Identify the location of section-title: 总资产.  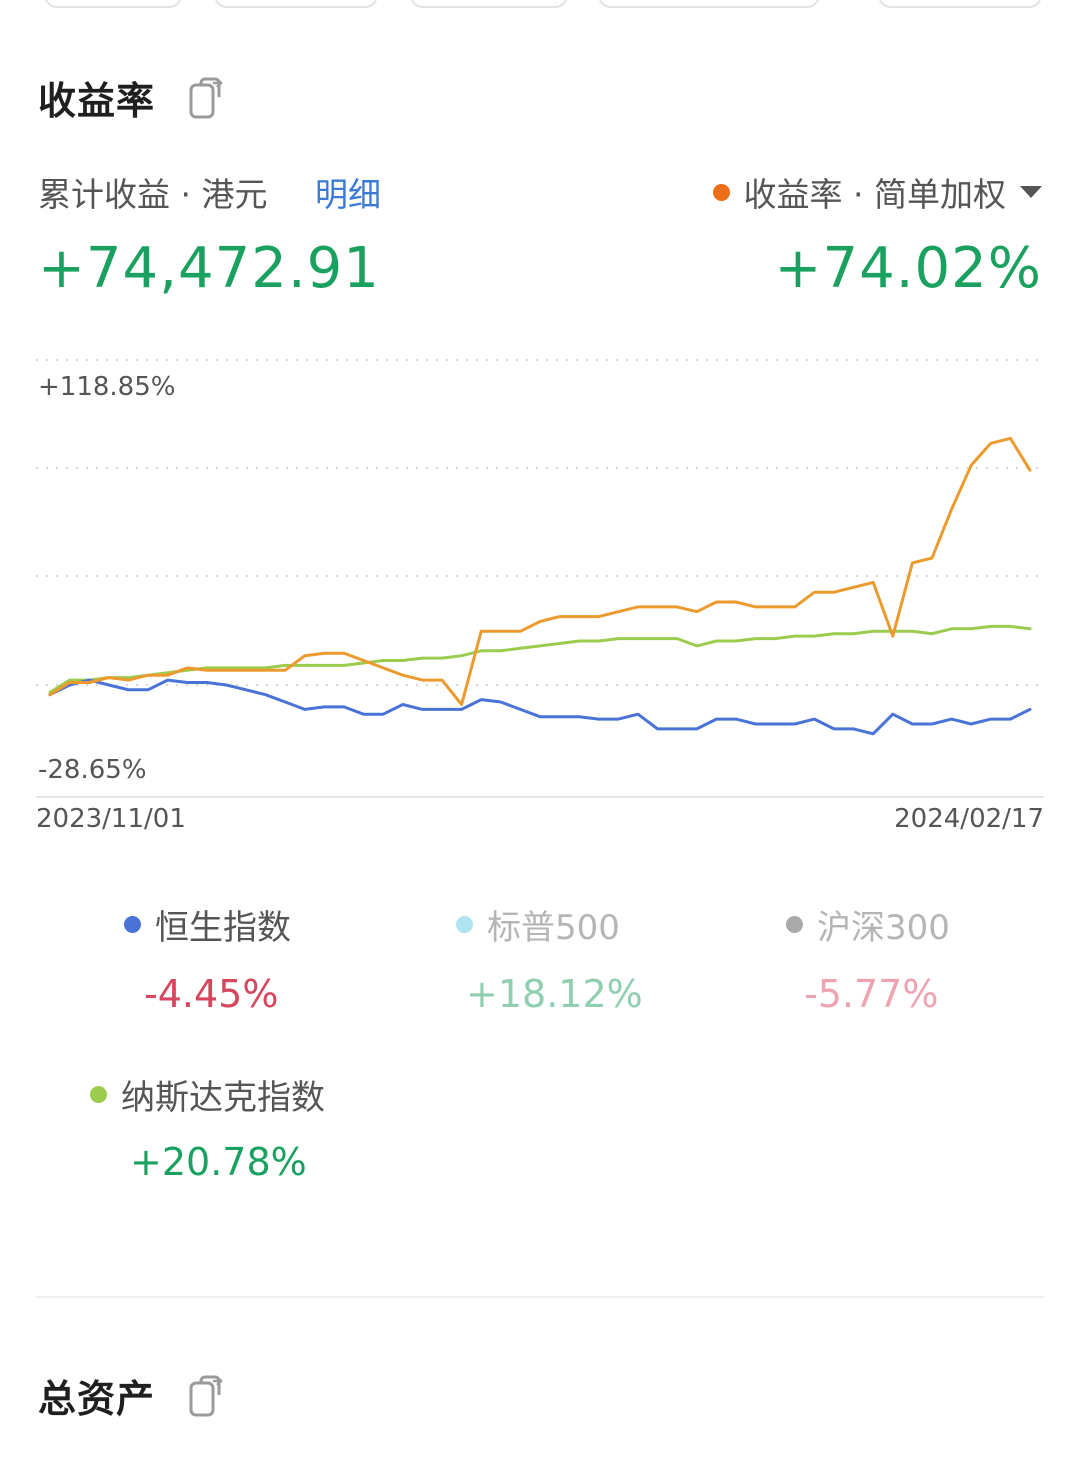
(97, 1399).